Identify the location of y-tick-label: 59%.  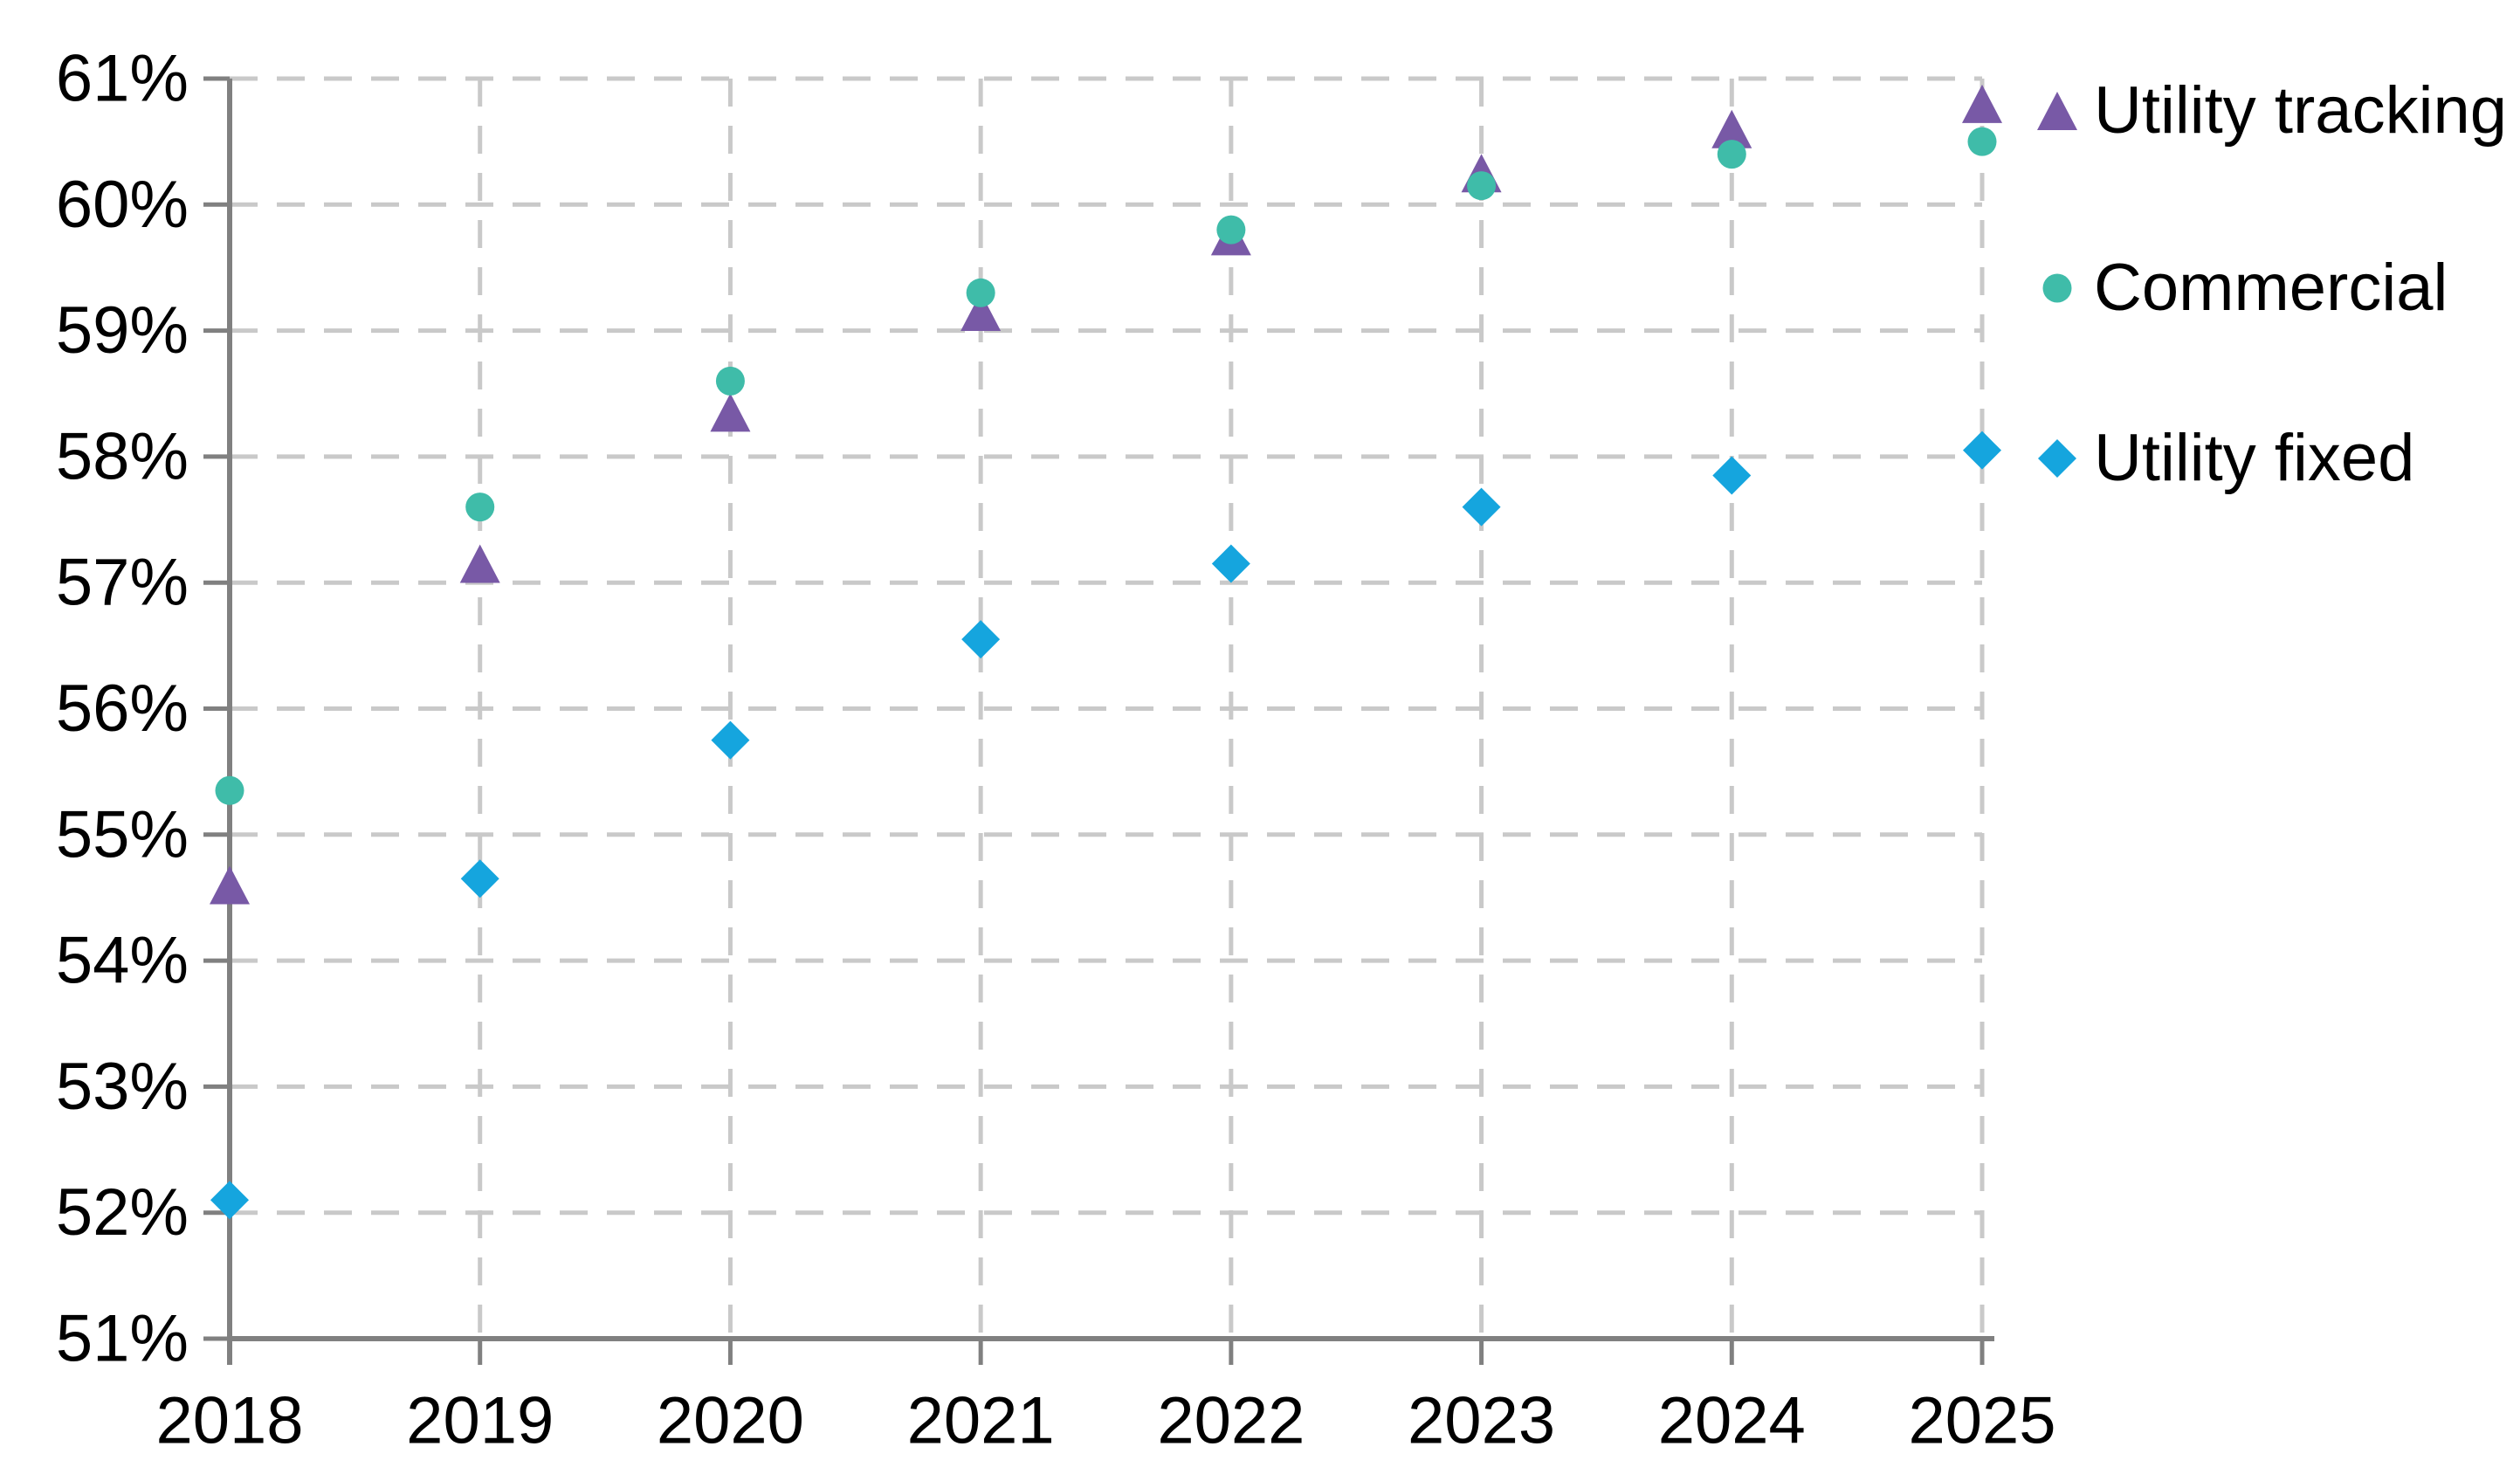
(122, 330).